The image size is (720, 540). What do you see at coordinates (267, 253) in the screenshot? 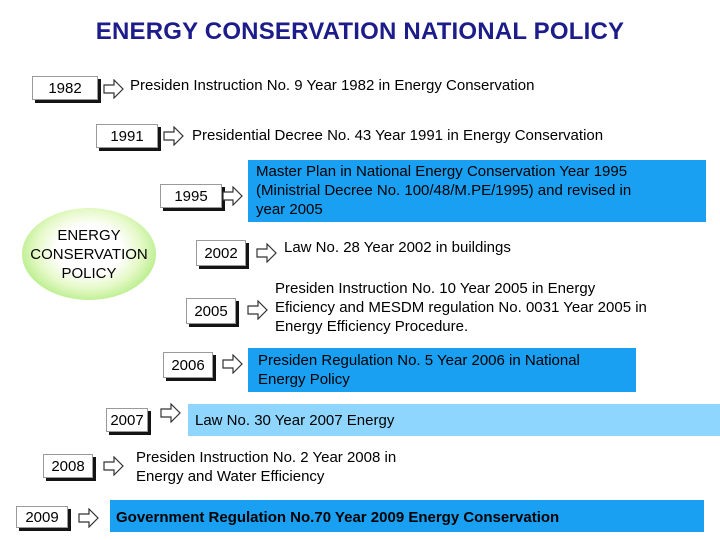
I see `arrow-2002-icon` at bounding box center [267, 253].